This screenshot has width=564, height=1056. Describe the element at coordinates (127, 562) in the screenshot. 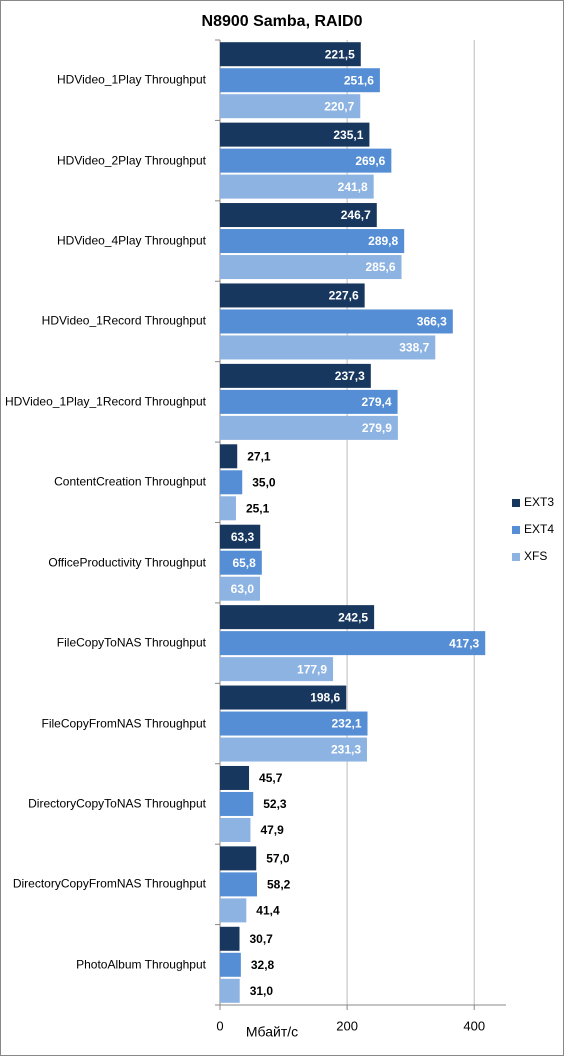

I see `y-tick-label: OfficeProductivity Throughput` at that location.